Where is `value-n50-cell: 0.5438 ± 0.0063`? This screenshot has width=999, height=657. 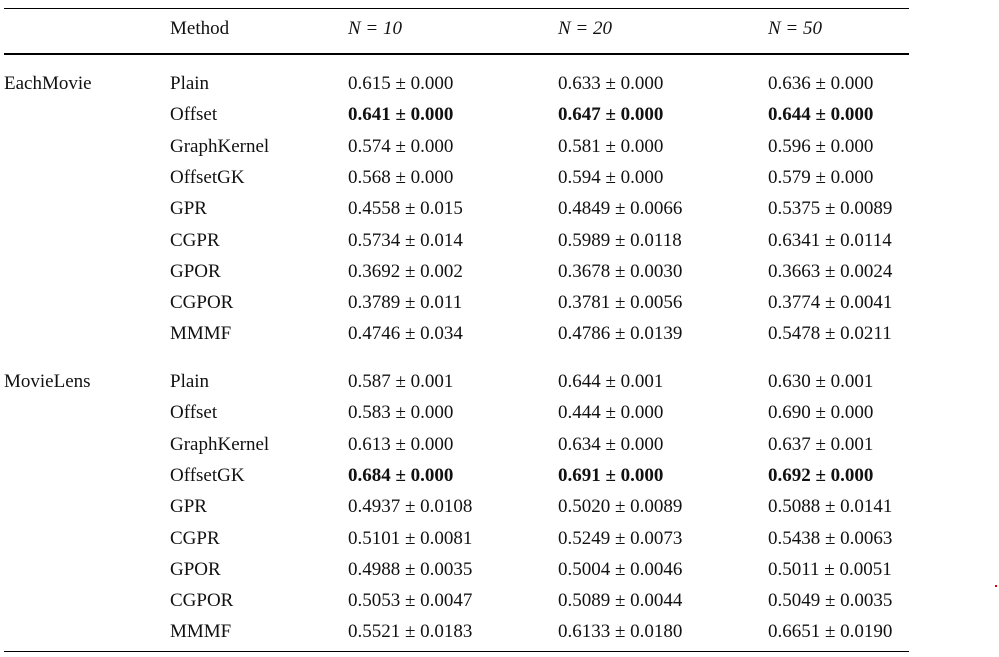 value-n50-cell: 0.5438 ± 0.0063 is located at coordinates (830, 538).